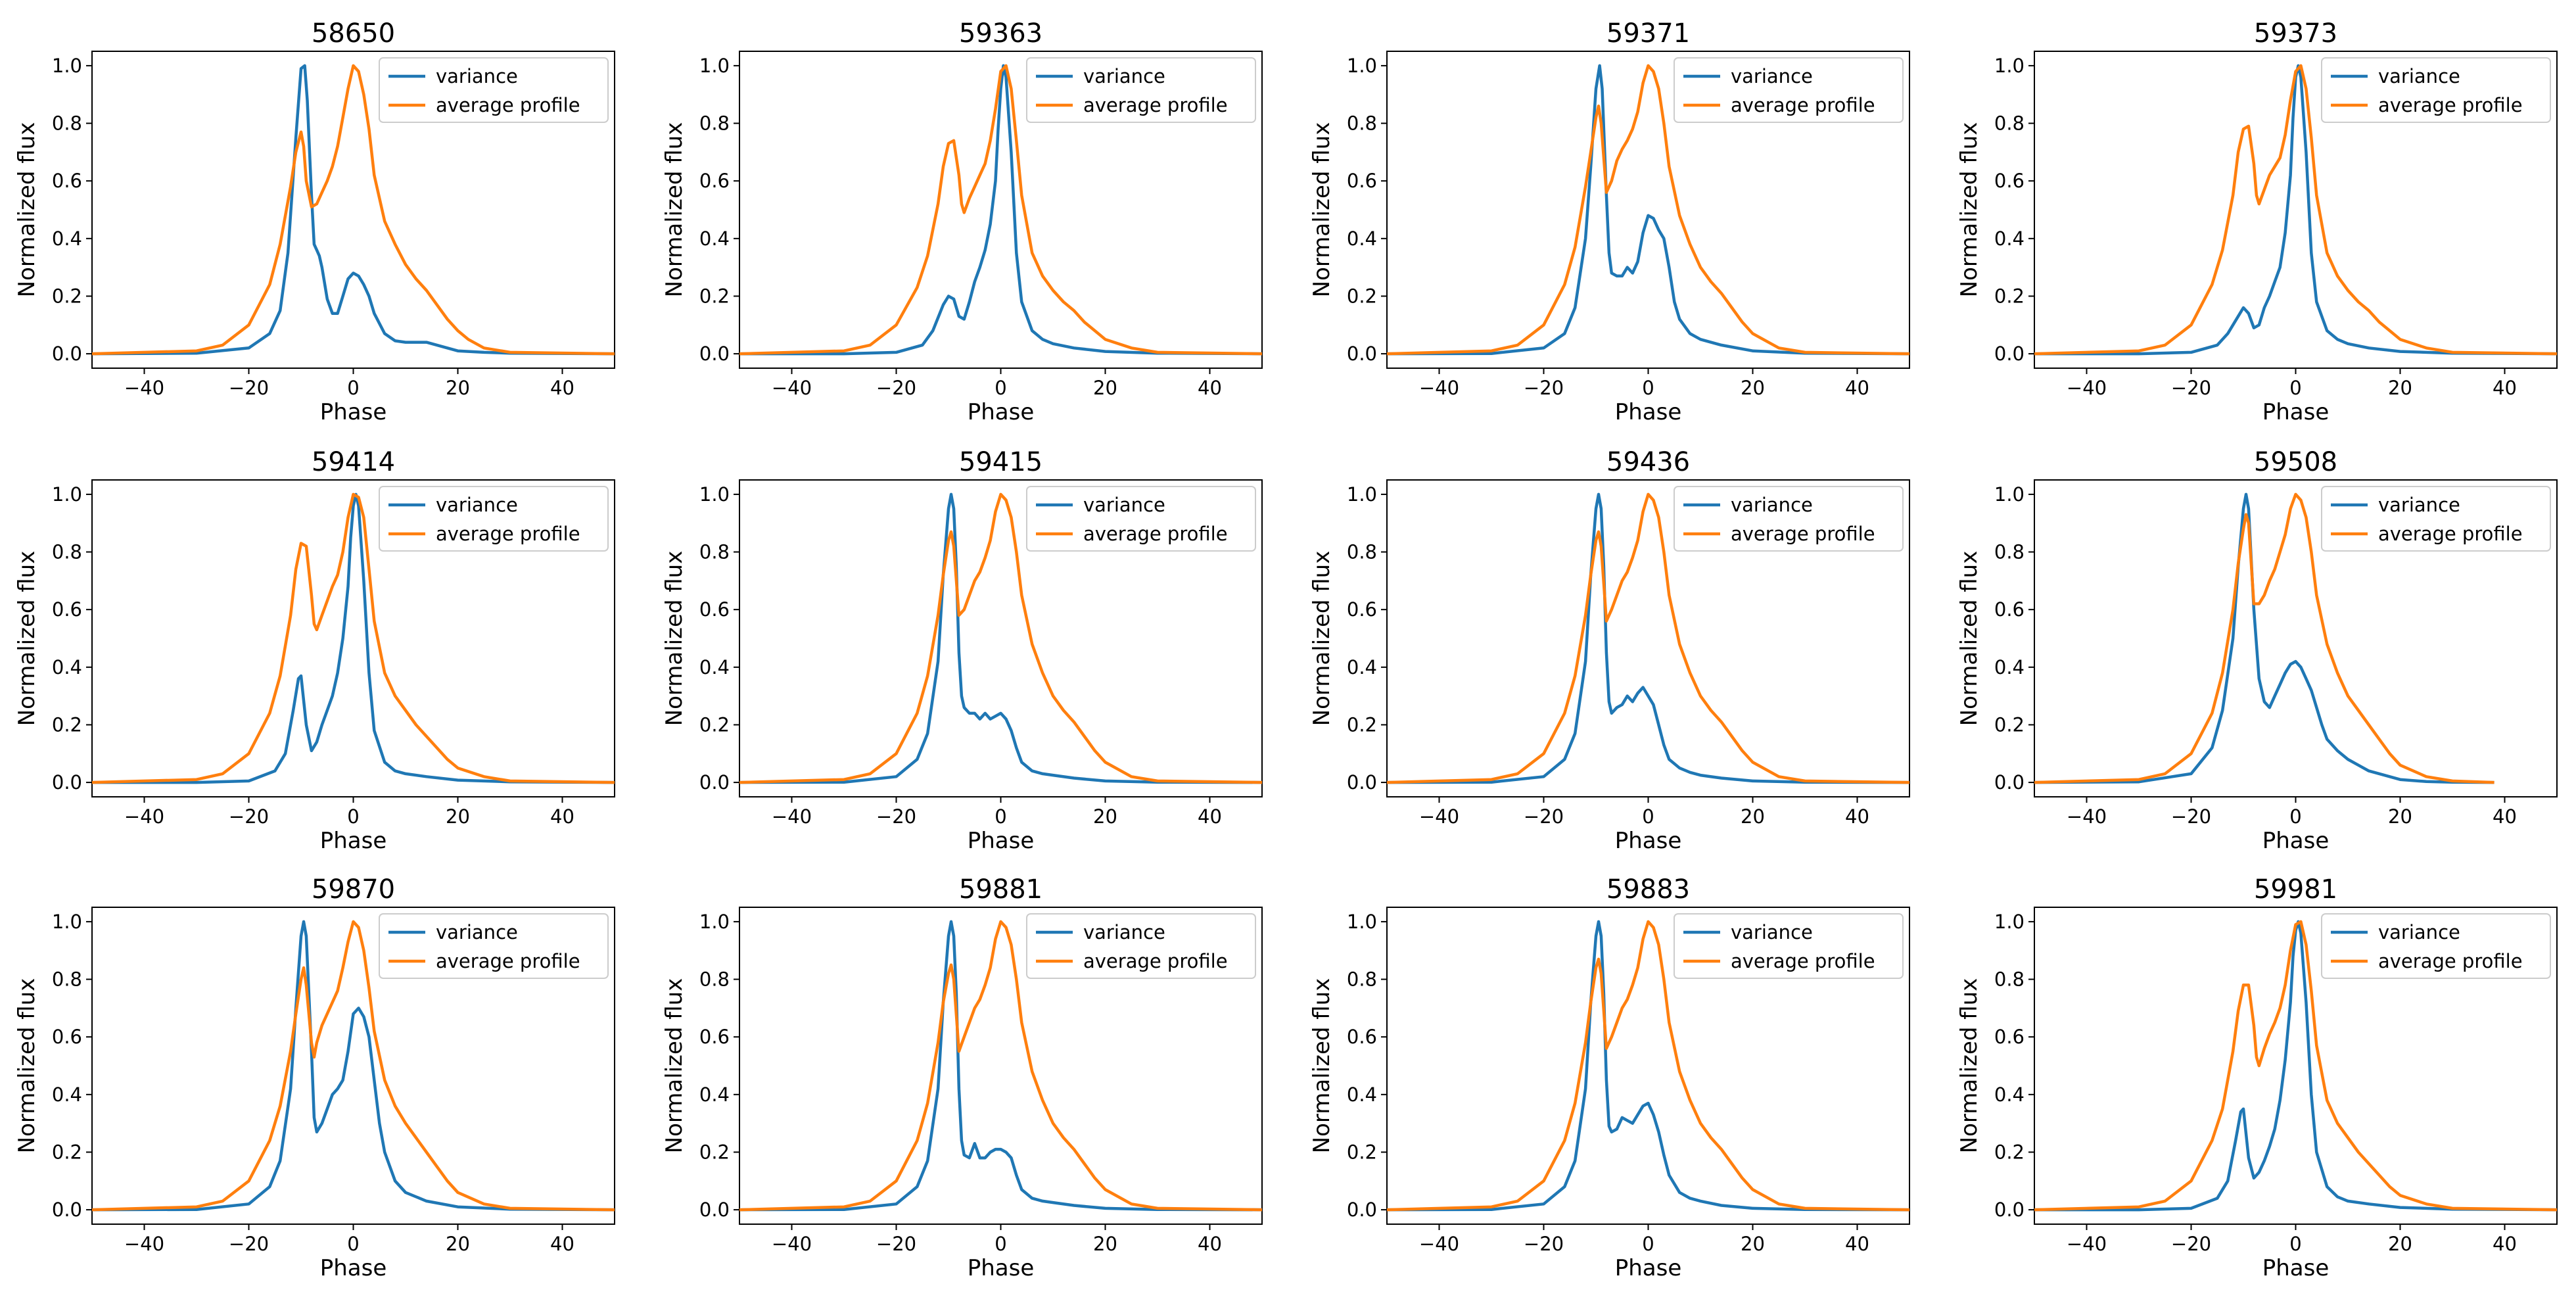  Describe the element at coordinates (1000, 889) in the screenshot. I see `subplot-title: 59881` at that location.